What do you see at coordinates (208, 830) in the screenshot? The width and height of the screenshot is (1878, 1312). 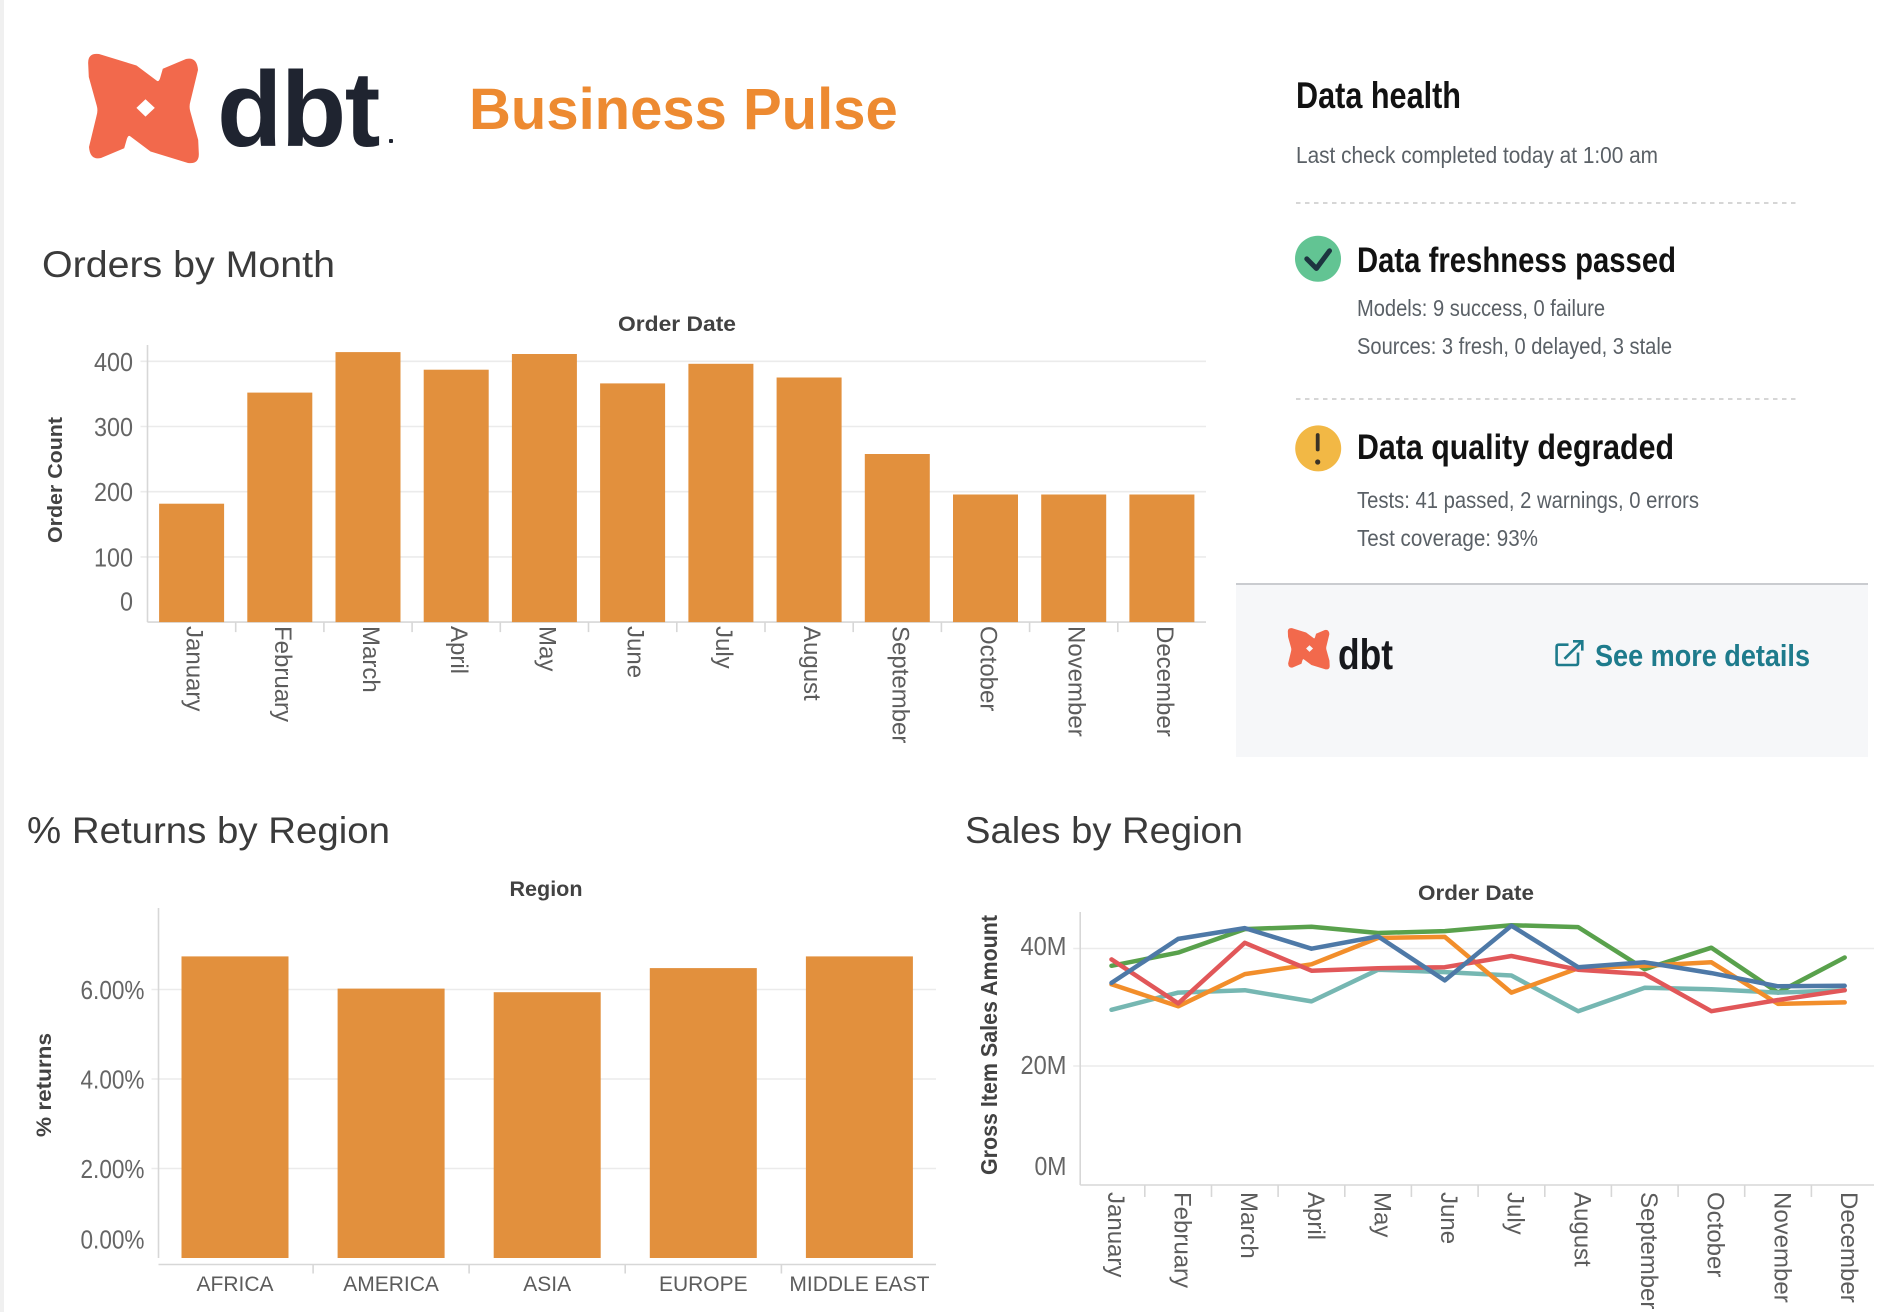 I see `svg-text: % Returns by Region` at bounding box center [208, 830].